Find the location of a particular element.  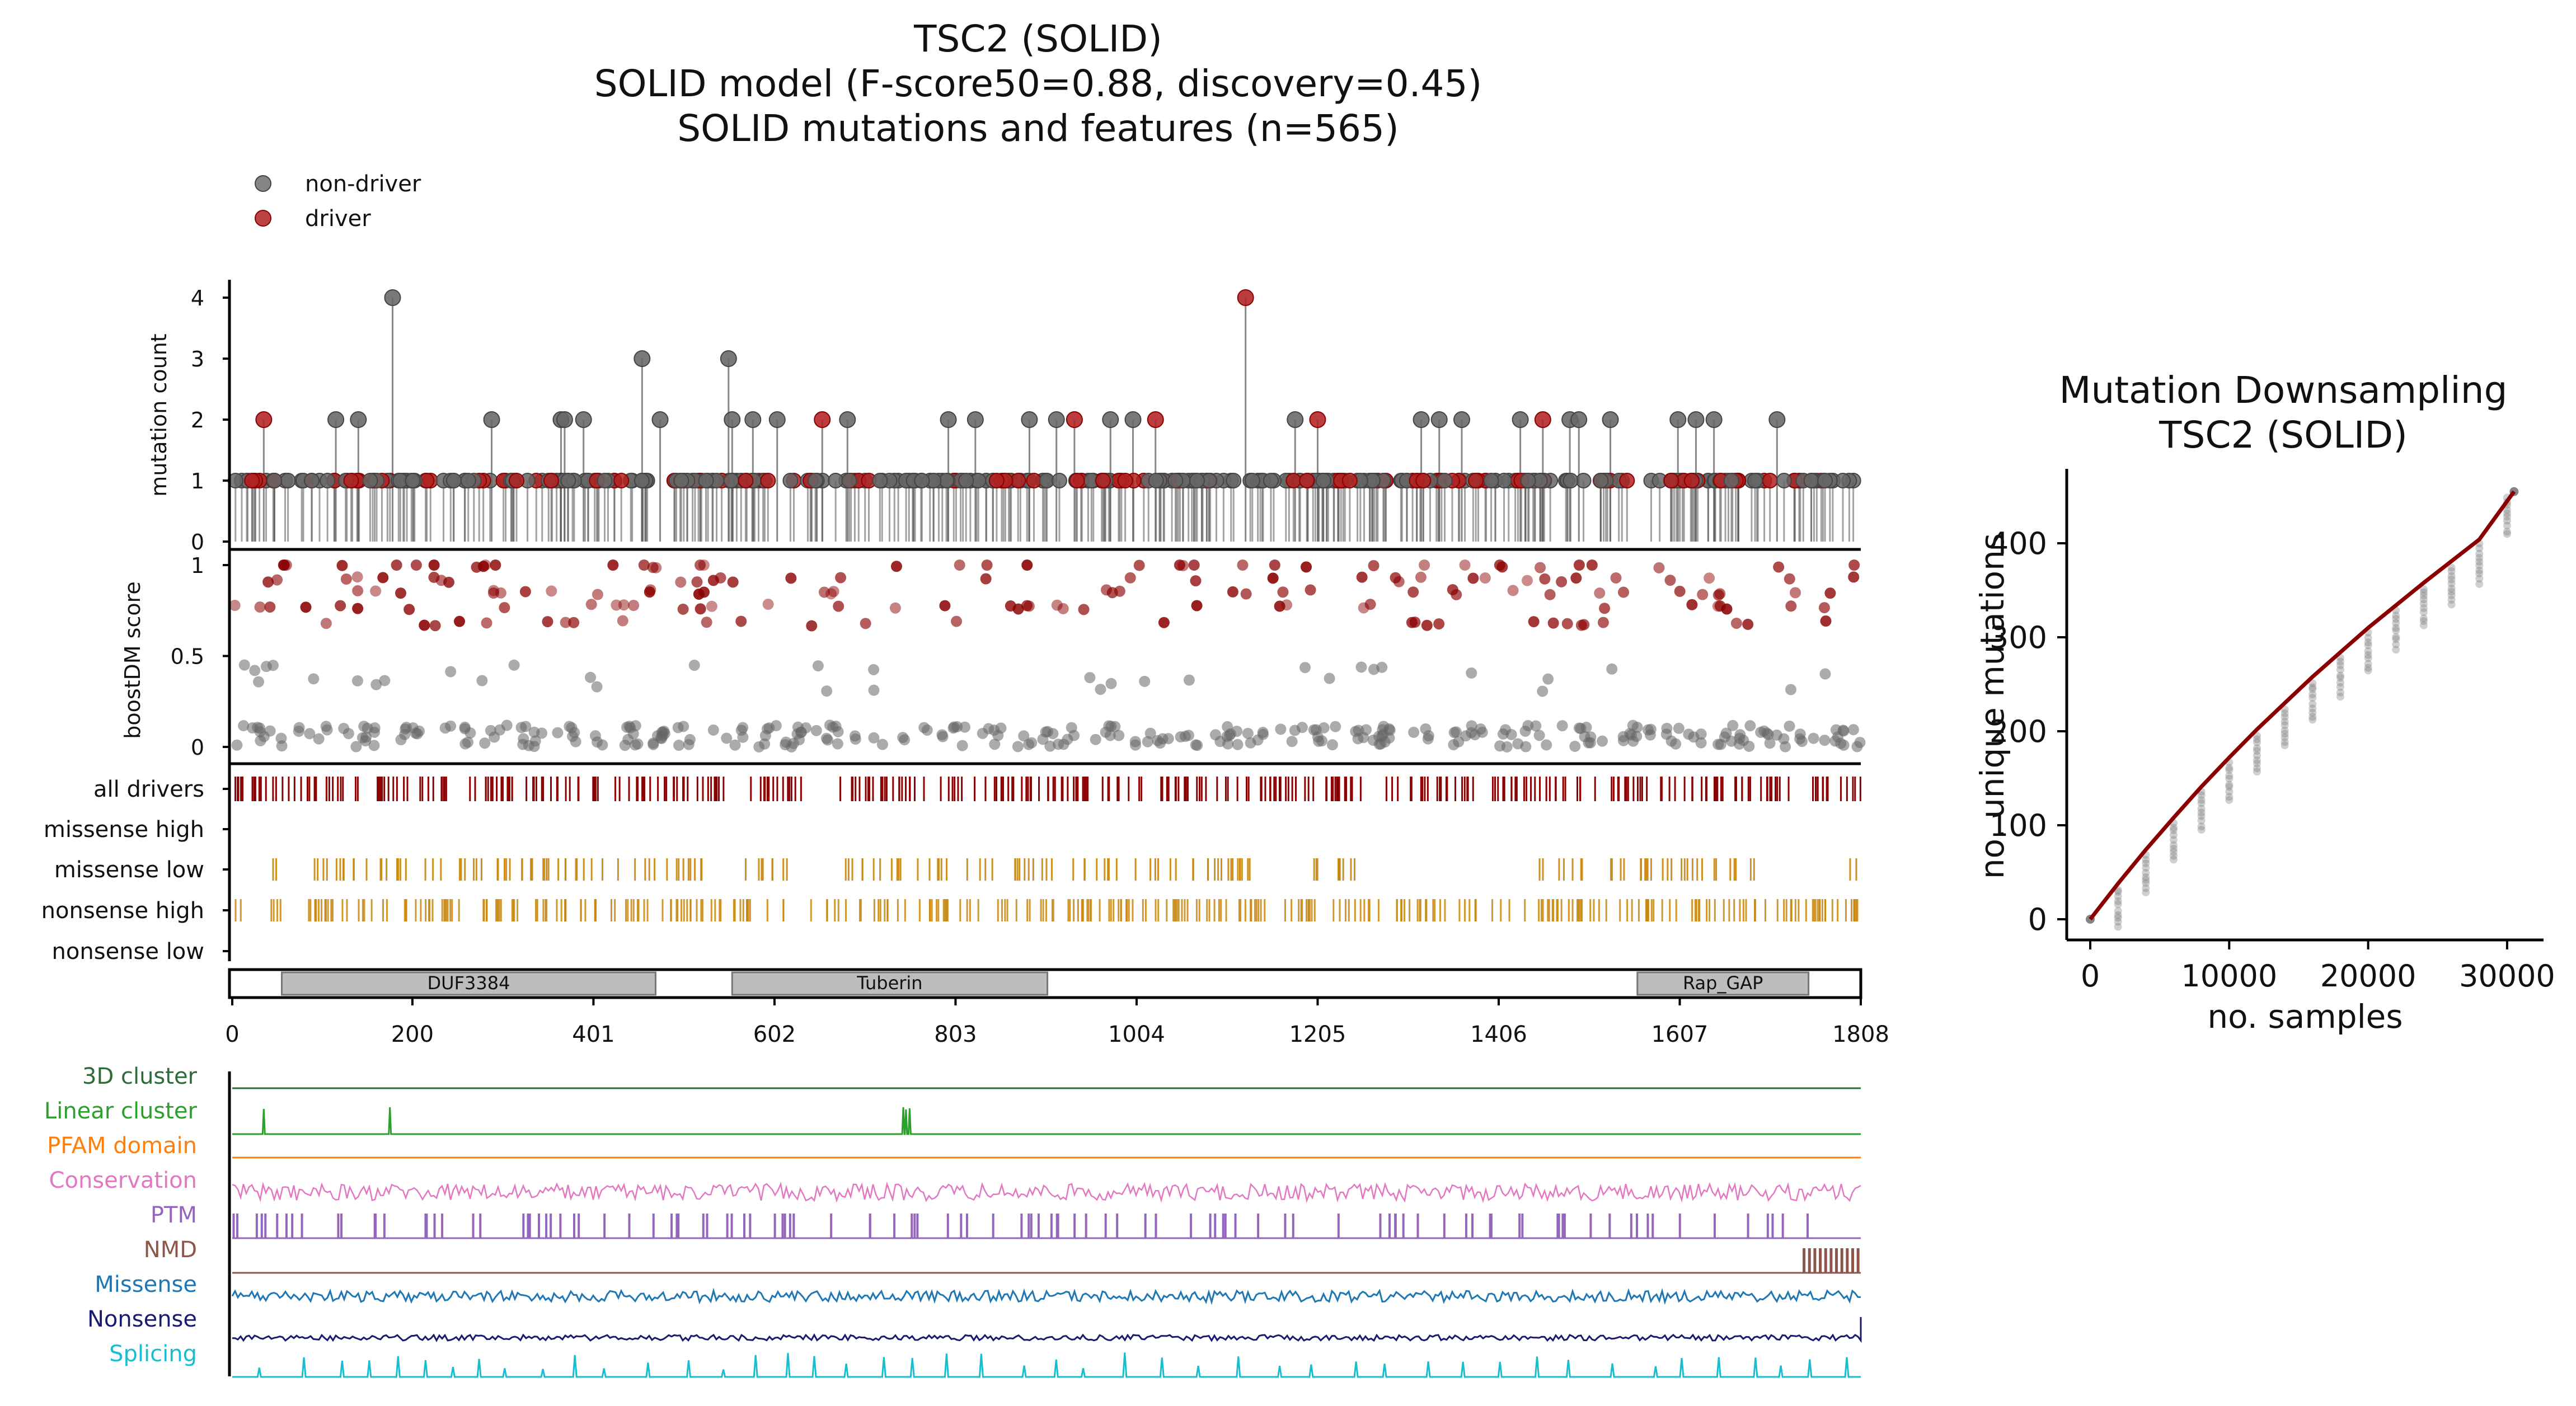

domain-box is located at coordinates (890, 983).